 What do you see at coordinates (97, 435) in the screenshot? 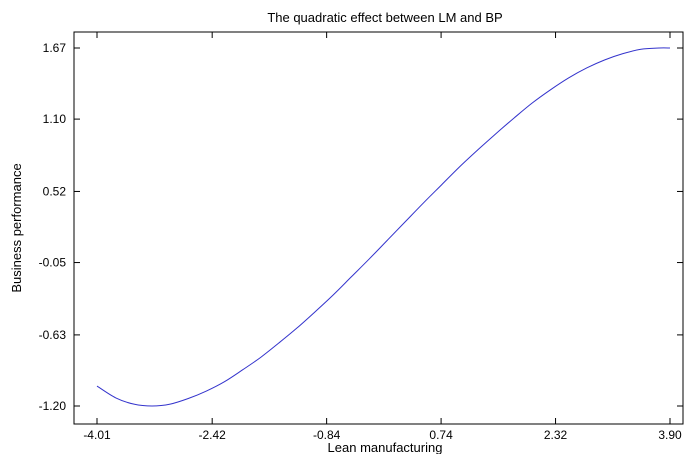
I see `x-tick-label: -4.01` at bounding box center [97, 435].